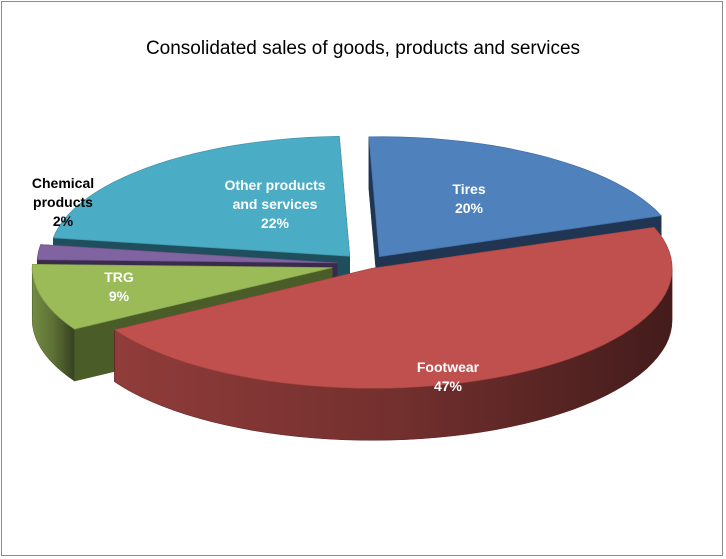 This screenshot has width=726, height=559. I want to click on data-label-other-products-and-services: Other products and services 22%, so click(274, 204).